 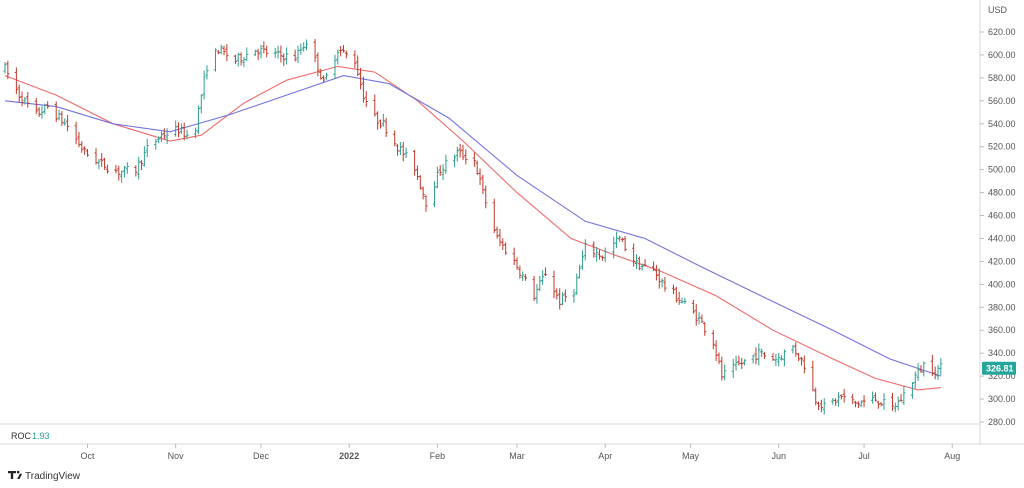 What do you see at coordinates (1002, 353) in the screenshot?
I see `y-tick-label: 340.00` at bounding box center [1002, 353].